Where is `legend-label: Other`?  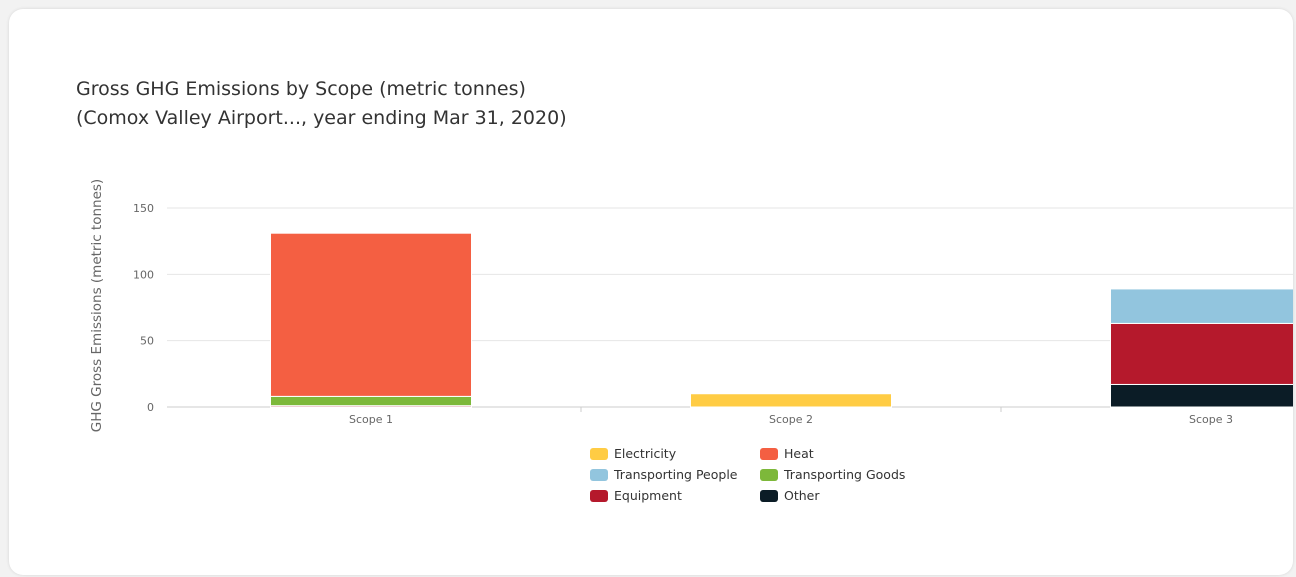
legend-label: Other is located at coordinates (802, 495).